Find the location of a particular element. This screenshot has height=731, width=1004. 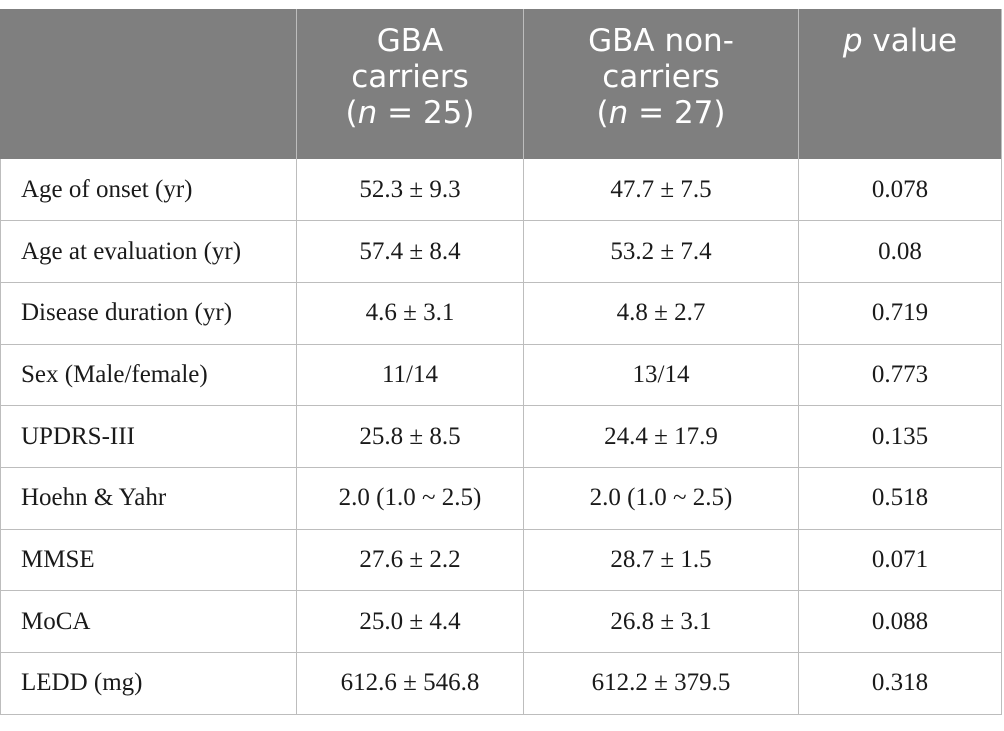

table-row: MMSE 27.6 ± 2.2 28.7 ± 1.5 0.071 is located at coordinates (501, 560).